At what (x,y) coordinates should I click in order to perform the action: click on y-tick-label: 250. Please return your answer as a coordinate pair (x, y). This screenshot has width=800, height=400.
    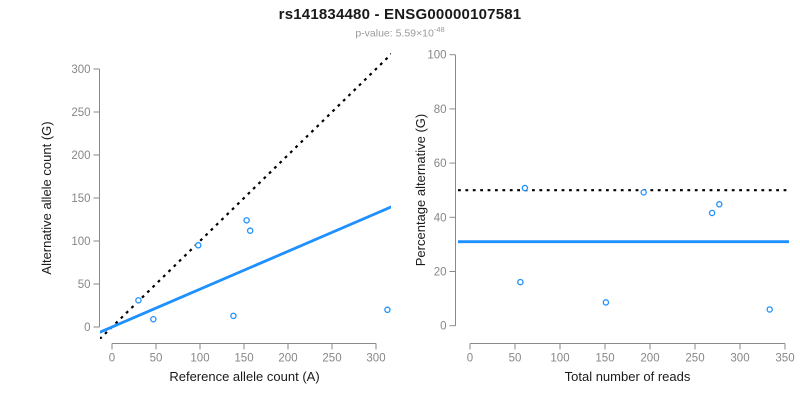
    Looking at the image, I should click on (80, 113).